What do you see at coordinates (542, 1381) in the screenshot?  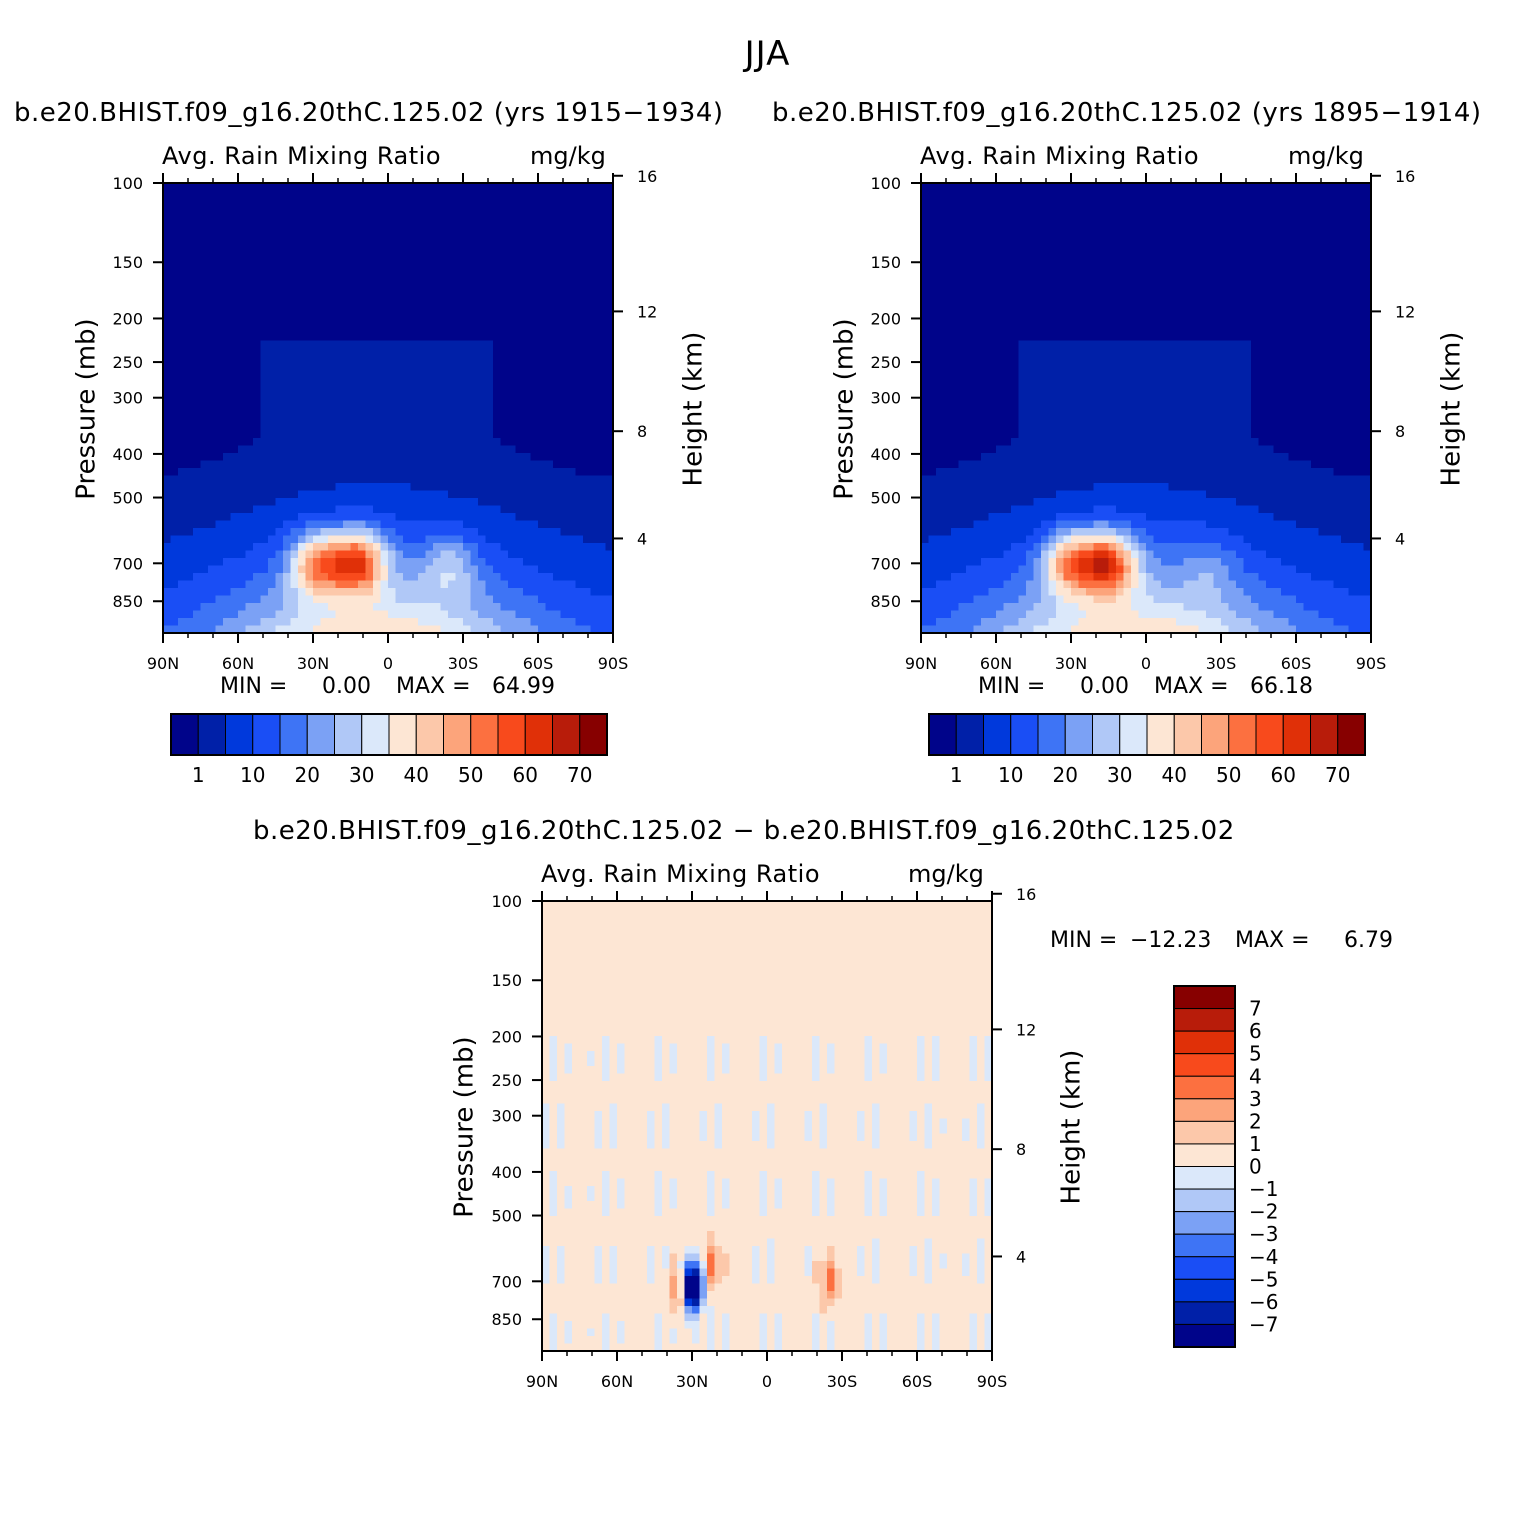 I see `x-tick-label-bottom: 90N` at bounding box center [542, 1381].